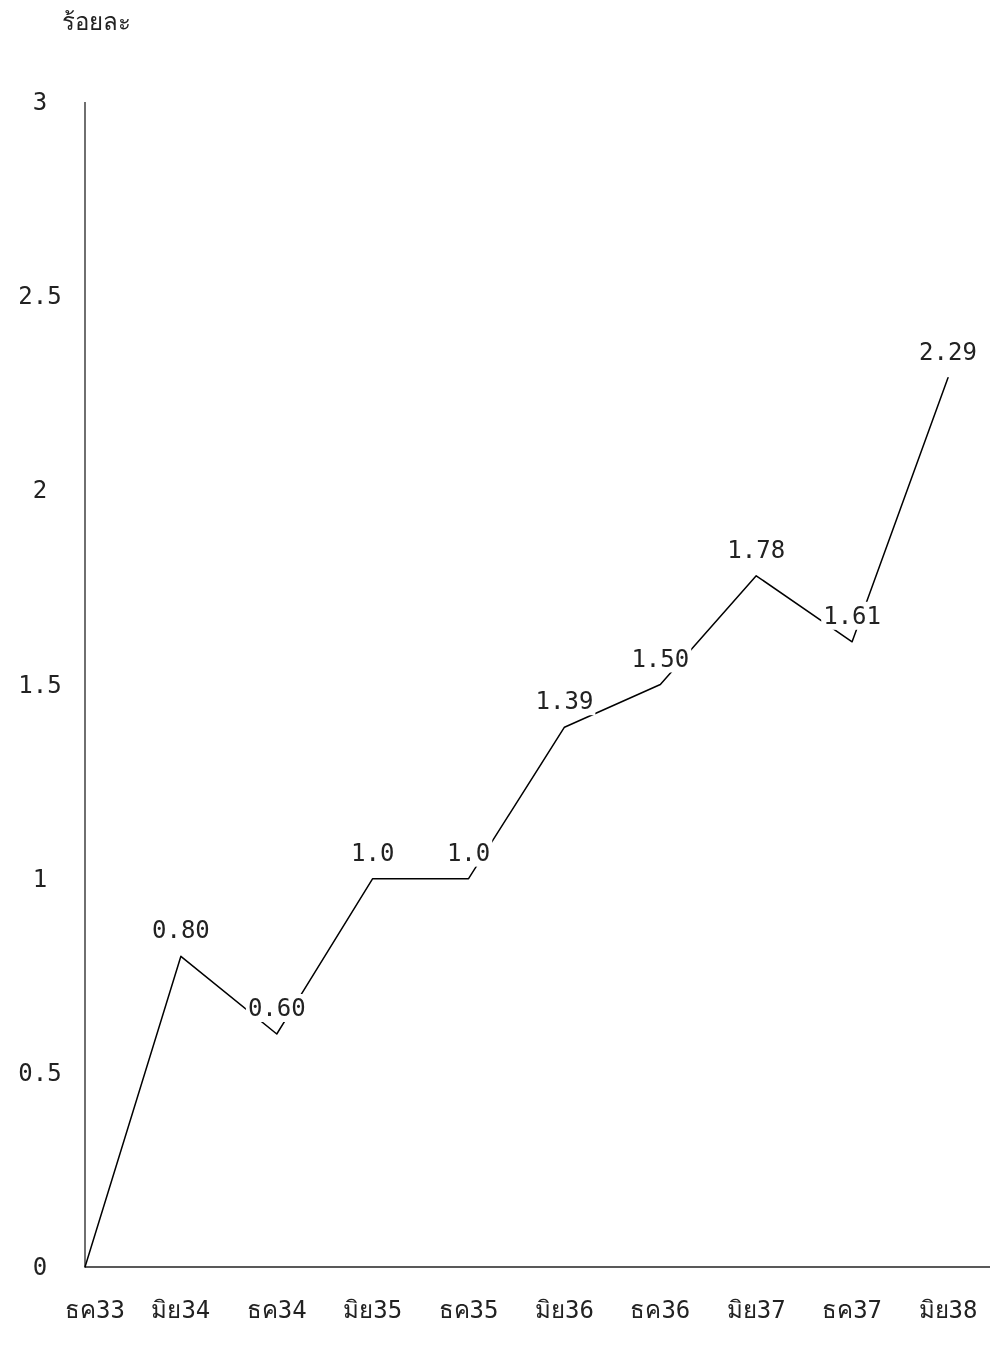 The image size is (993, 1346). What do you see at coordinates (40, 1072) in the screenshot?
I see `y-tick-label: 0.5` at bounding box center [40, 1072].